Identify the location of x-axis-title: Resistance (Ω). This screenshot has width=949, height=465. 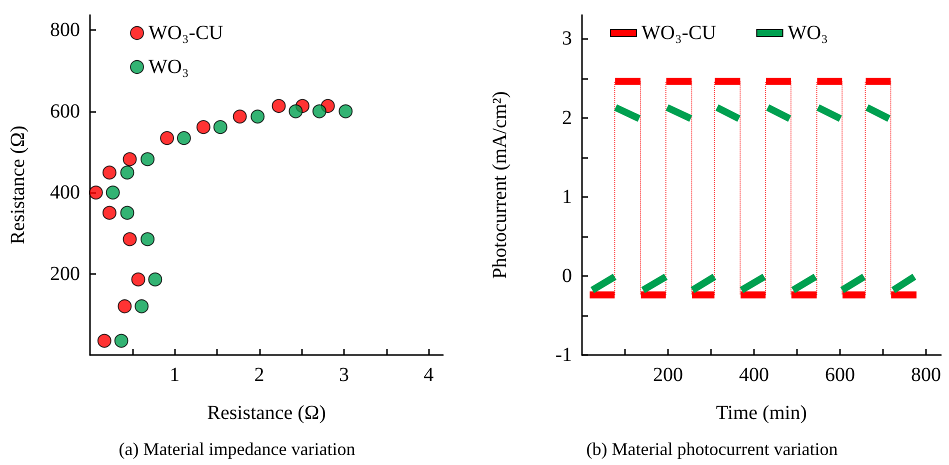
(266, 413).